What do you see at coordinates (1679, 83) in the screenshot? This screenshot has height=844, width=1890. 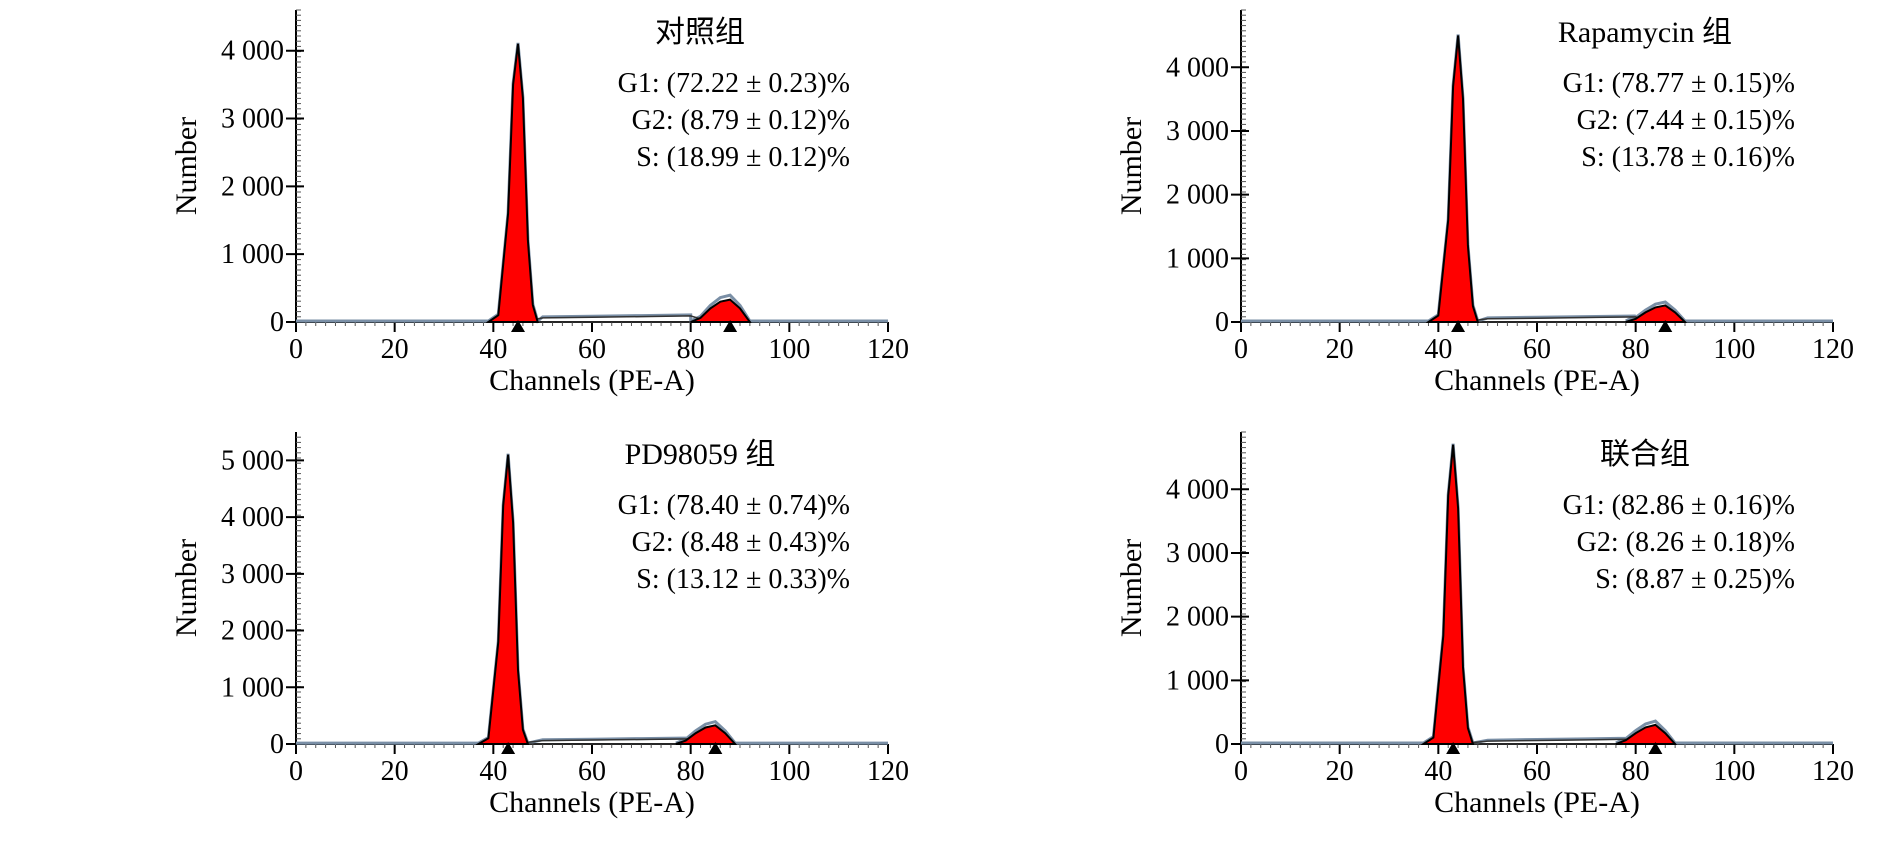 I see `phase-annotation: G1: (78.77 ± 0.15)%` at bounding box center [1679, 83].